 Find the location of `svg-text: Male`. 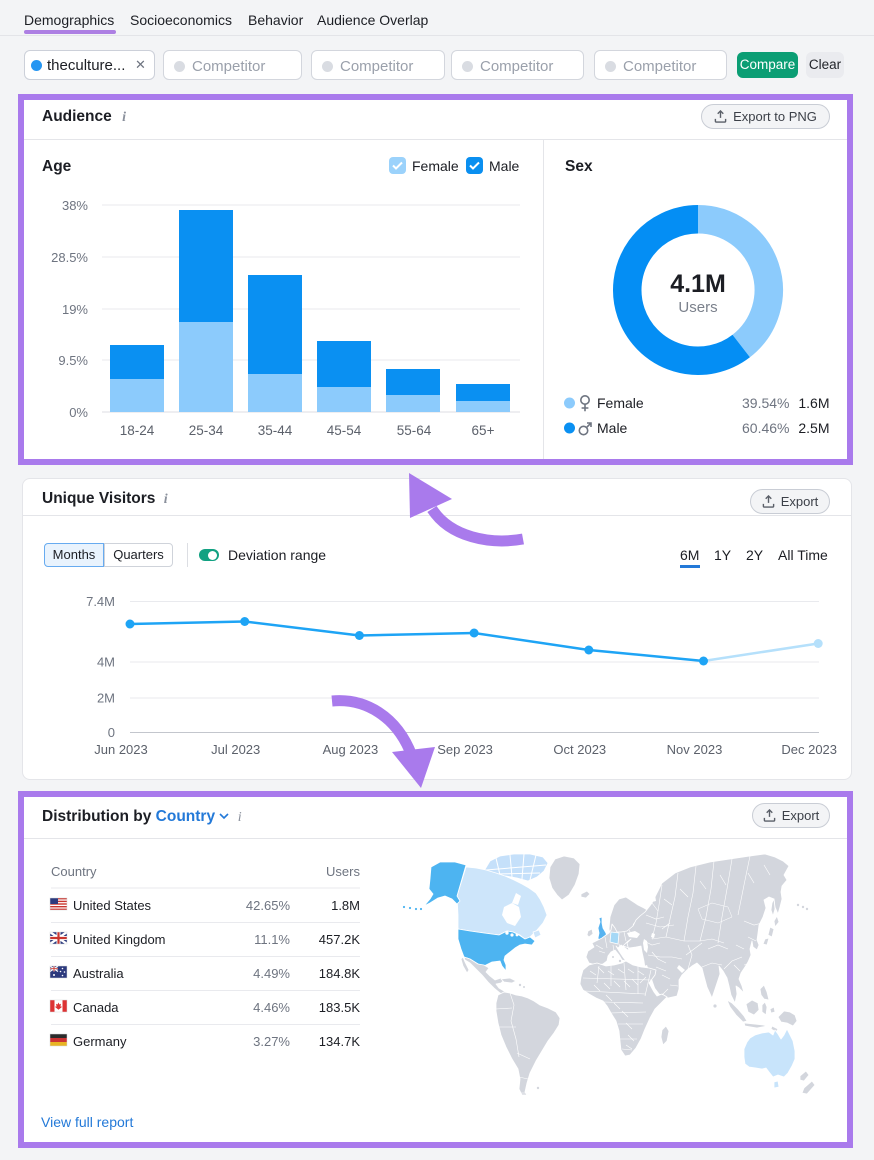

svg-text: Male is located at coordinates (612, 428).